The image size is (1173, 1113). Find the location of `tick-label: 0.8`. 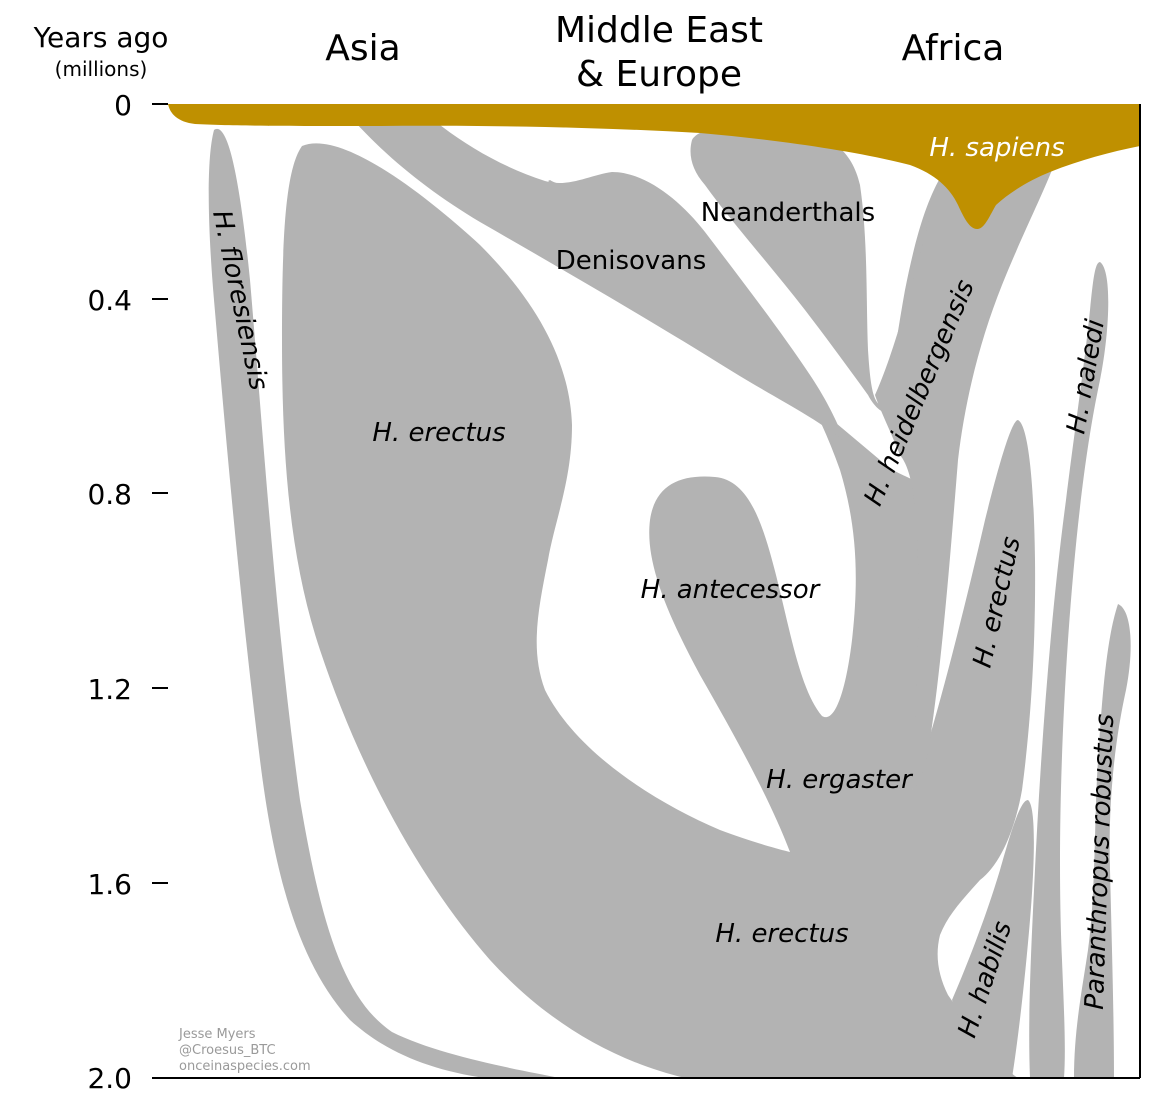

tick-label: 0.8 is located at coordinates (109, 494).